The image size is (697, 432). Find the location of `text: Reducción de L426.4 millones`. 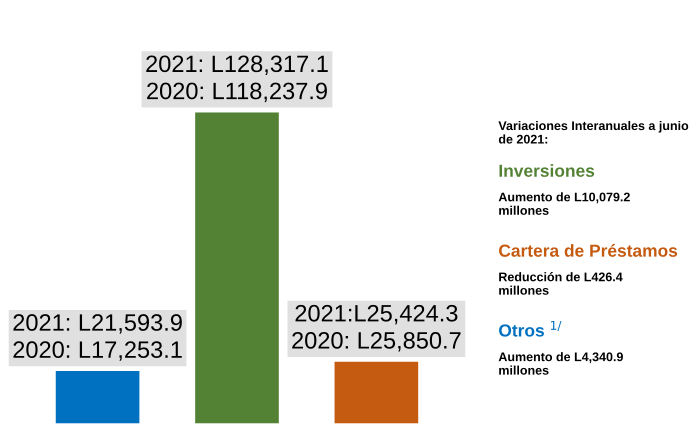

text: Reducción de L426.4 millones is located at coordinates (561, 283).